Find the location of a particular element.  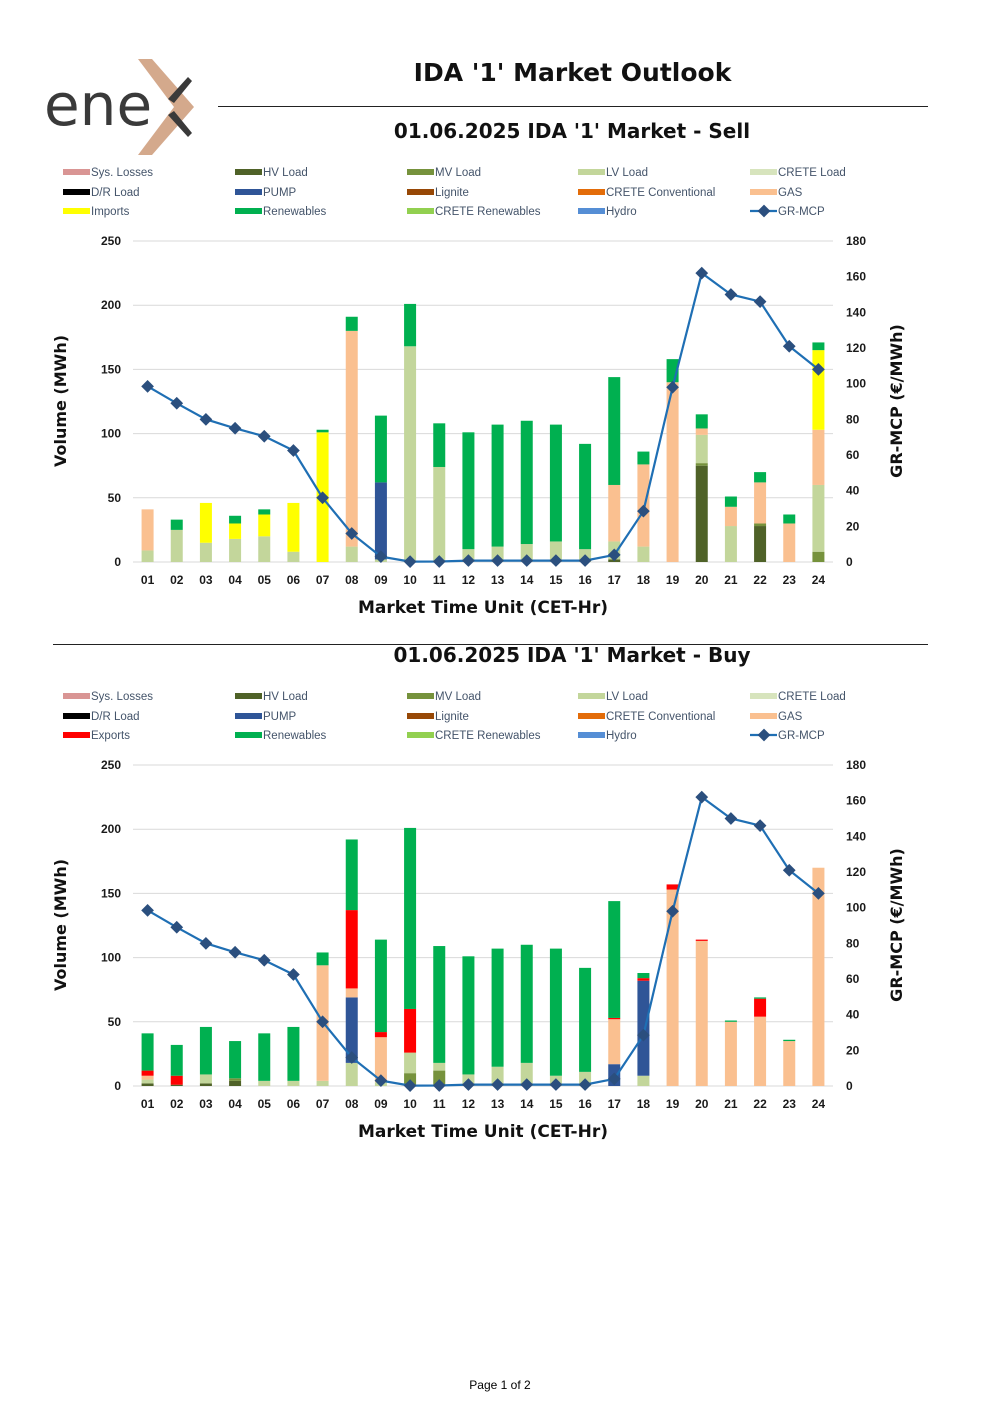

legend-label: Lignite is located at coordinates (452, 717).